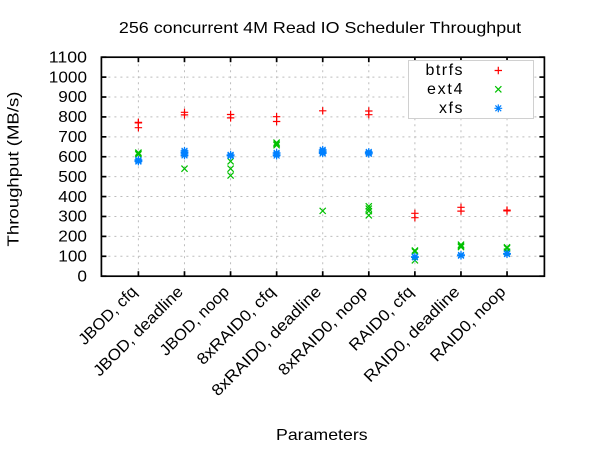  Describe the element at coordinates (451, 108) in the screenshot. I see `svg-text: xfs` at that location.